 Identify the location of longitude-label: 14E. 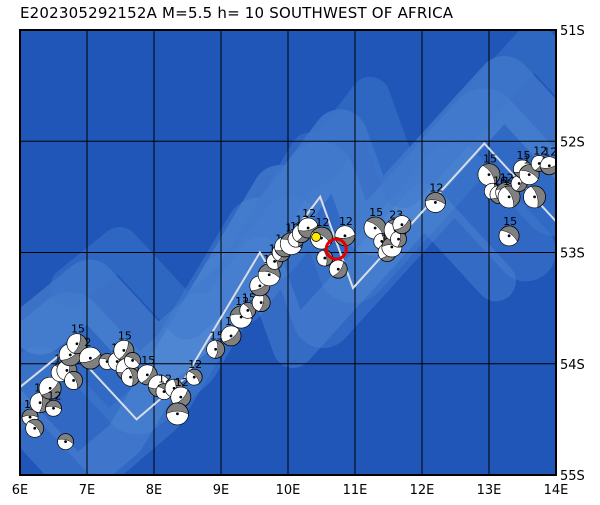
(556, 490).